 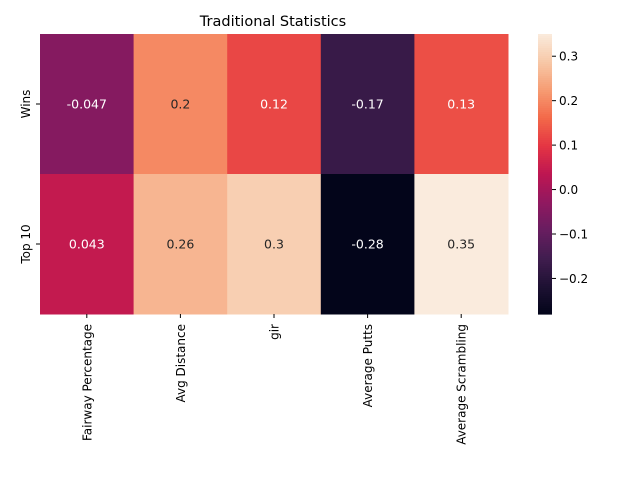 I want to click on x-tick-label: gir, so click(x=275, y=332).